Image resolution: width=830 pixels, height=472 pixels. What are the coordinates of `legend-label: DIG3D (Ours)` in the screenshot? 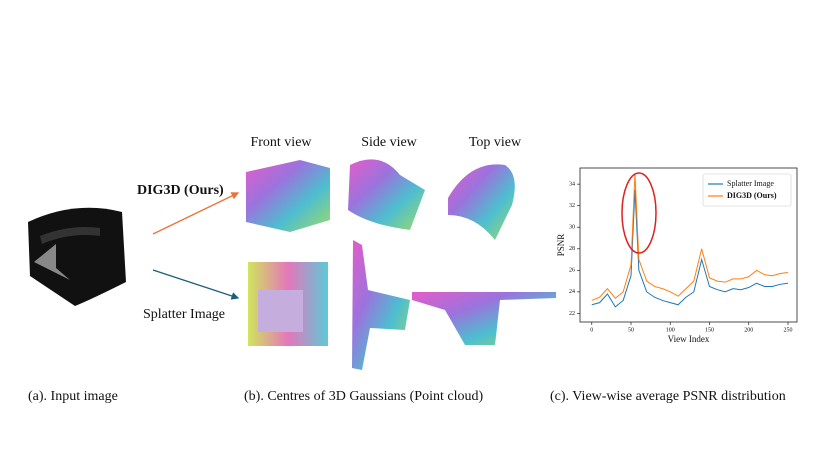 It's located at (752, 195).